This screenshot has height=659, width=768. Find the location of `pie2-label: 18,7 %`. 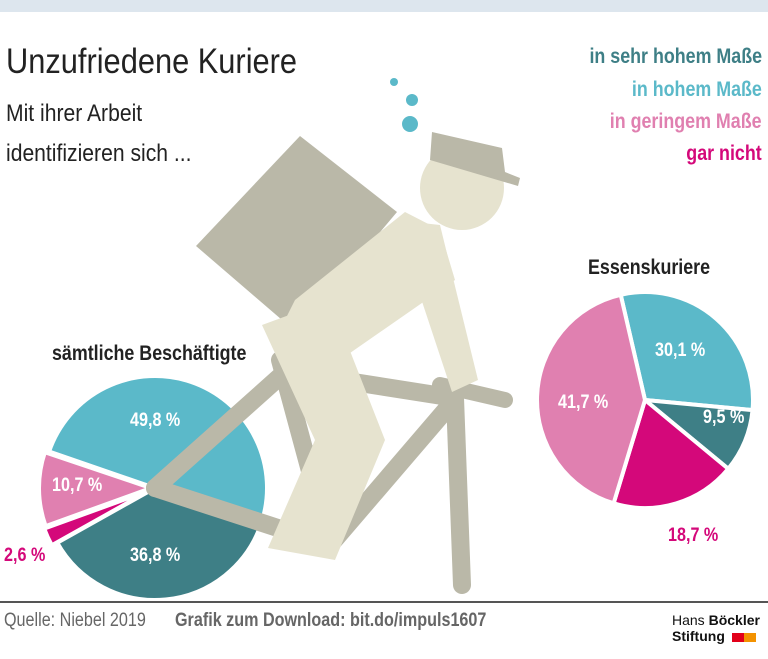

pie2-label: 18,7 % is located at coordinates (693, 535).